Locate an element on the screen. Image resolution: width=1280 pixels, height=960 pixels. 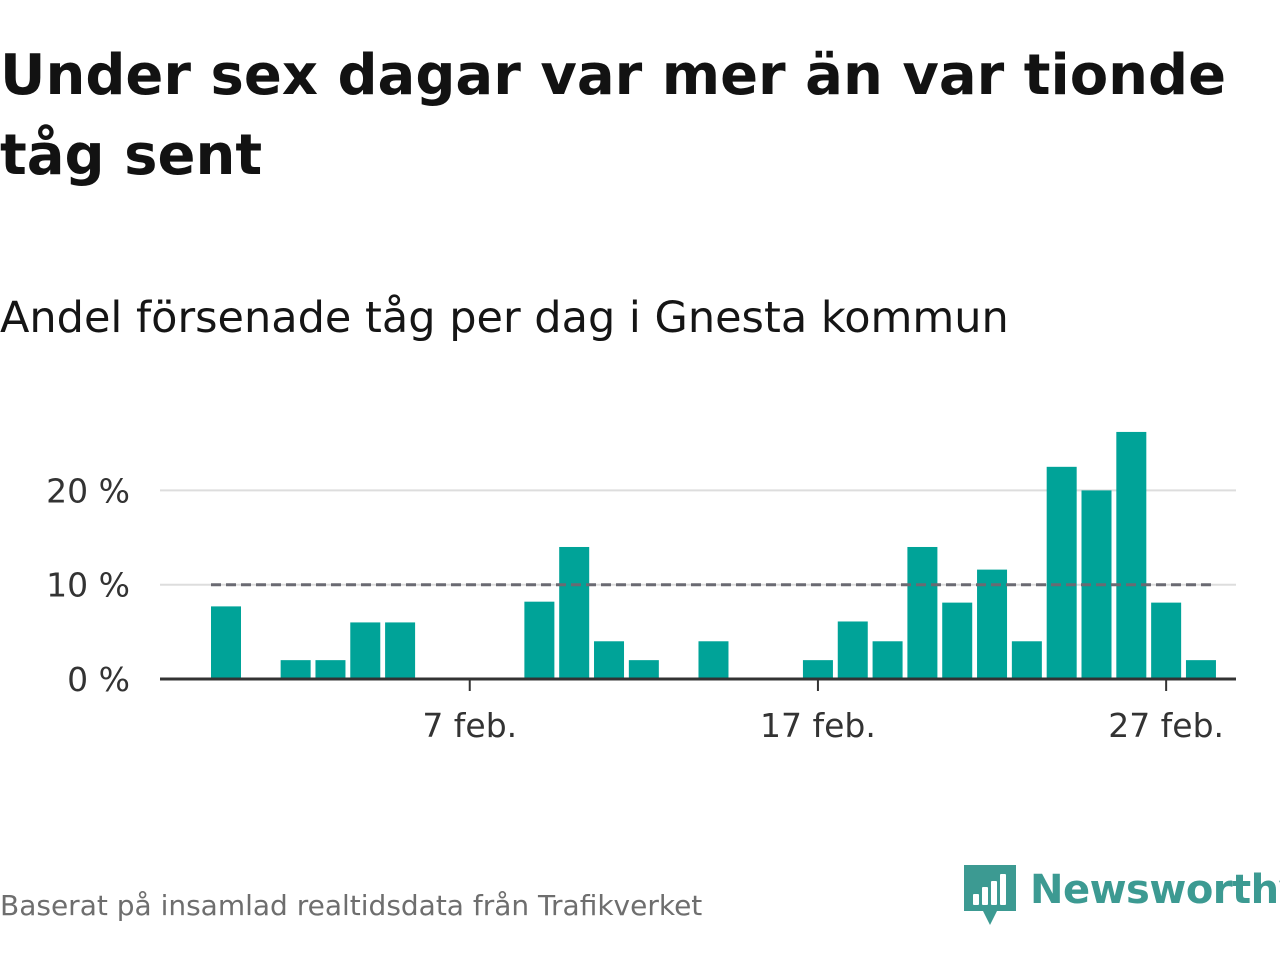
x-tick-label: 7 feb. is located at coordinates (469, 725).